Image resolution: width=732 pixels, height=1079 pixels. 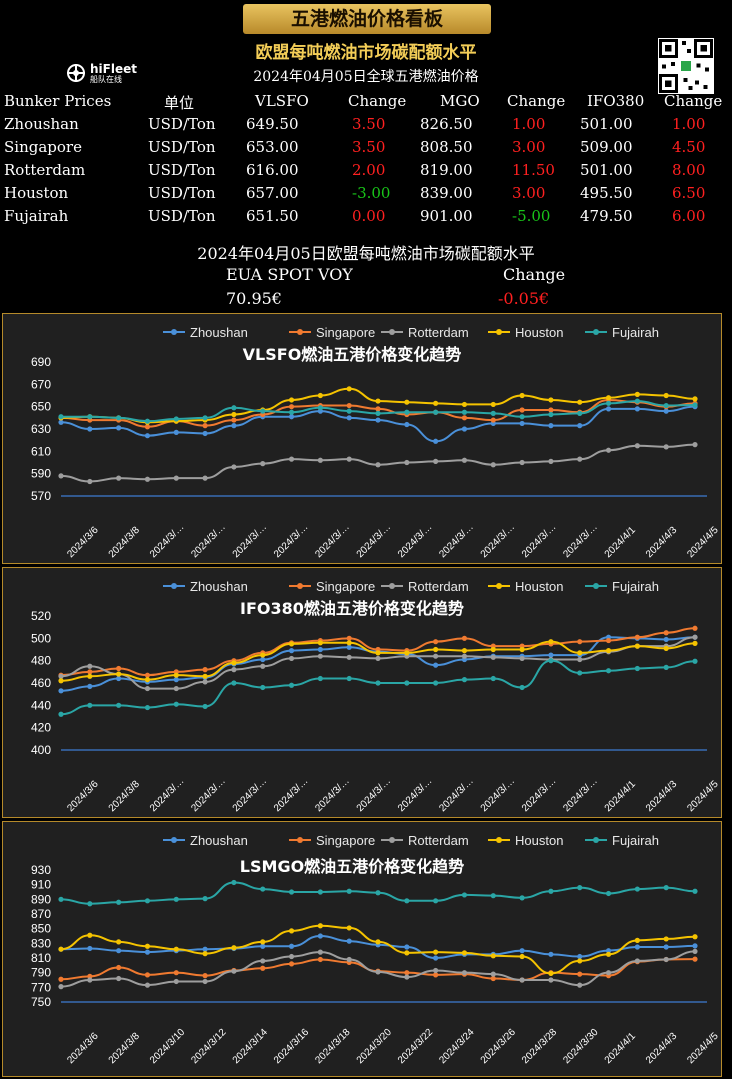 What do you see at coordinates (352, 866) in the screenshot?
I see `chart-title: LSMGO燃油五港价格变化趋势` at bounding box center [352, 866].